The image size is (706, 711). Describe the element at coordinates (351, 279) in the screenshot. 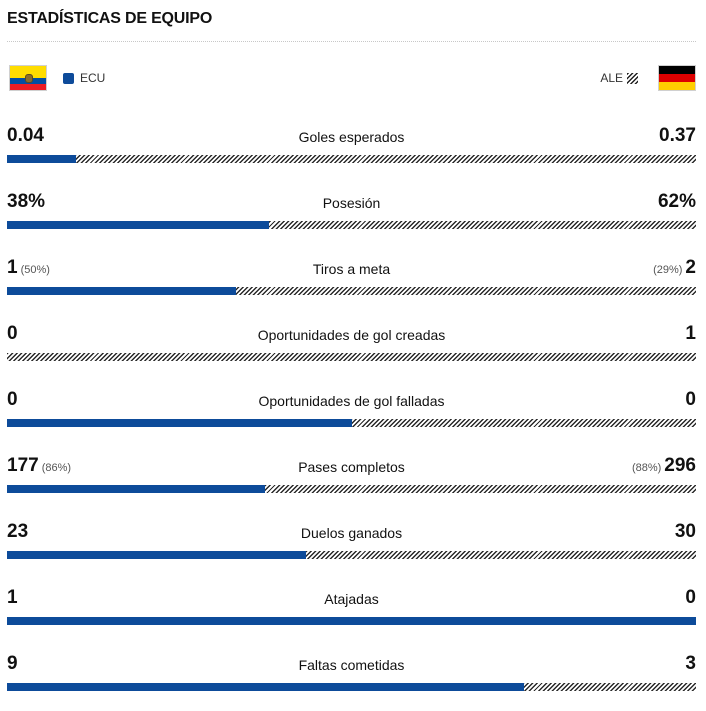

I see `stat-row: 1 (50%) Tiros a meta (29%) 2` at that location.